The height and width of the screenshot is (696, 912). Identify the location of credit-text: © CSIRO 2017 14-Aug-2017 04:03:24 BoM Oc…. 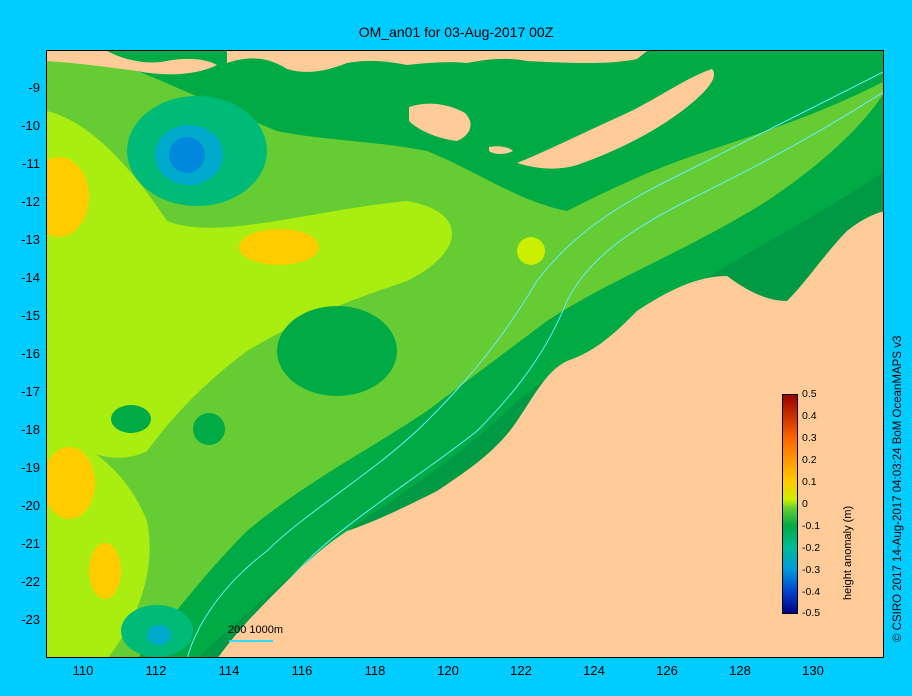
(898, 488).